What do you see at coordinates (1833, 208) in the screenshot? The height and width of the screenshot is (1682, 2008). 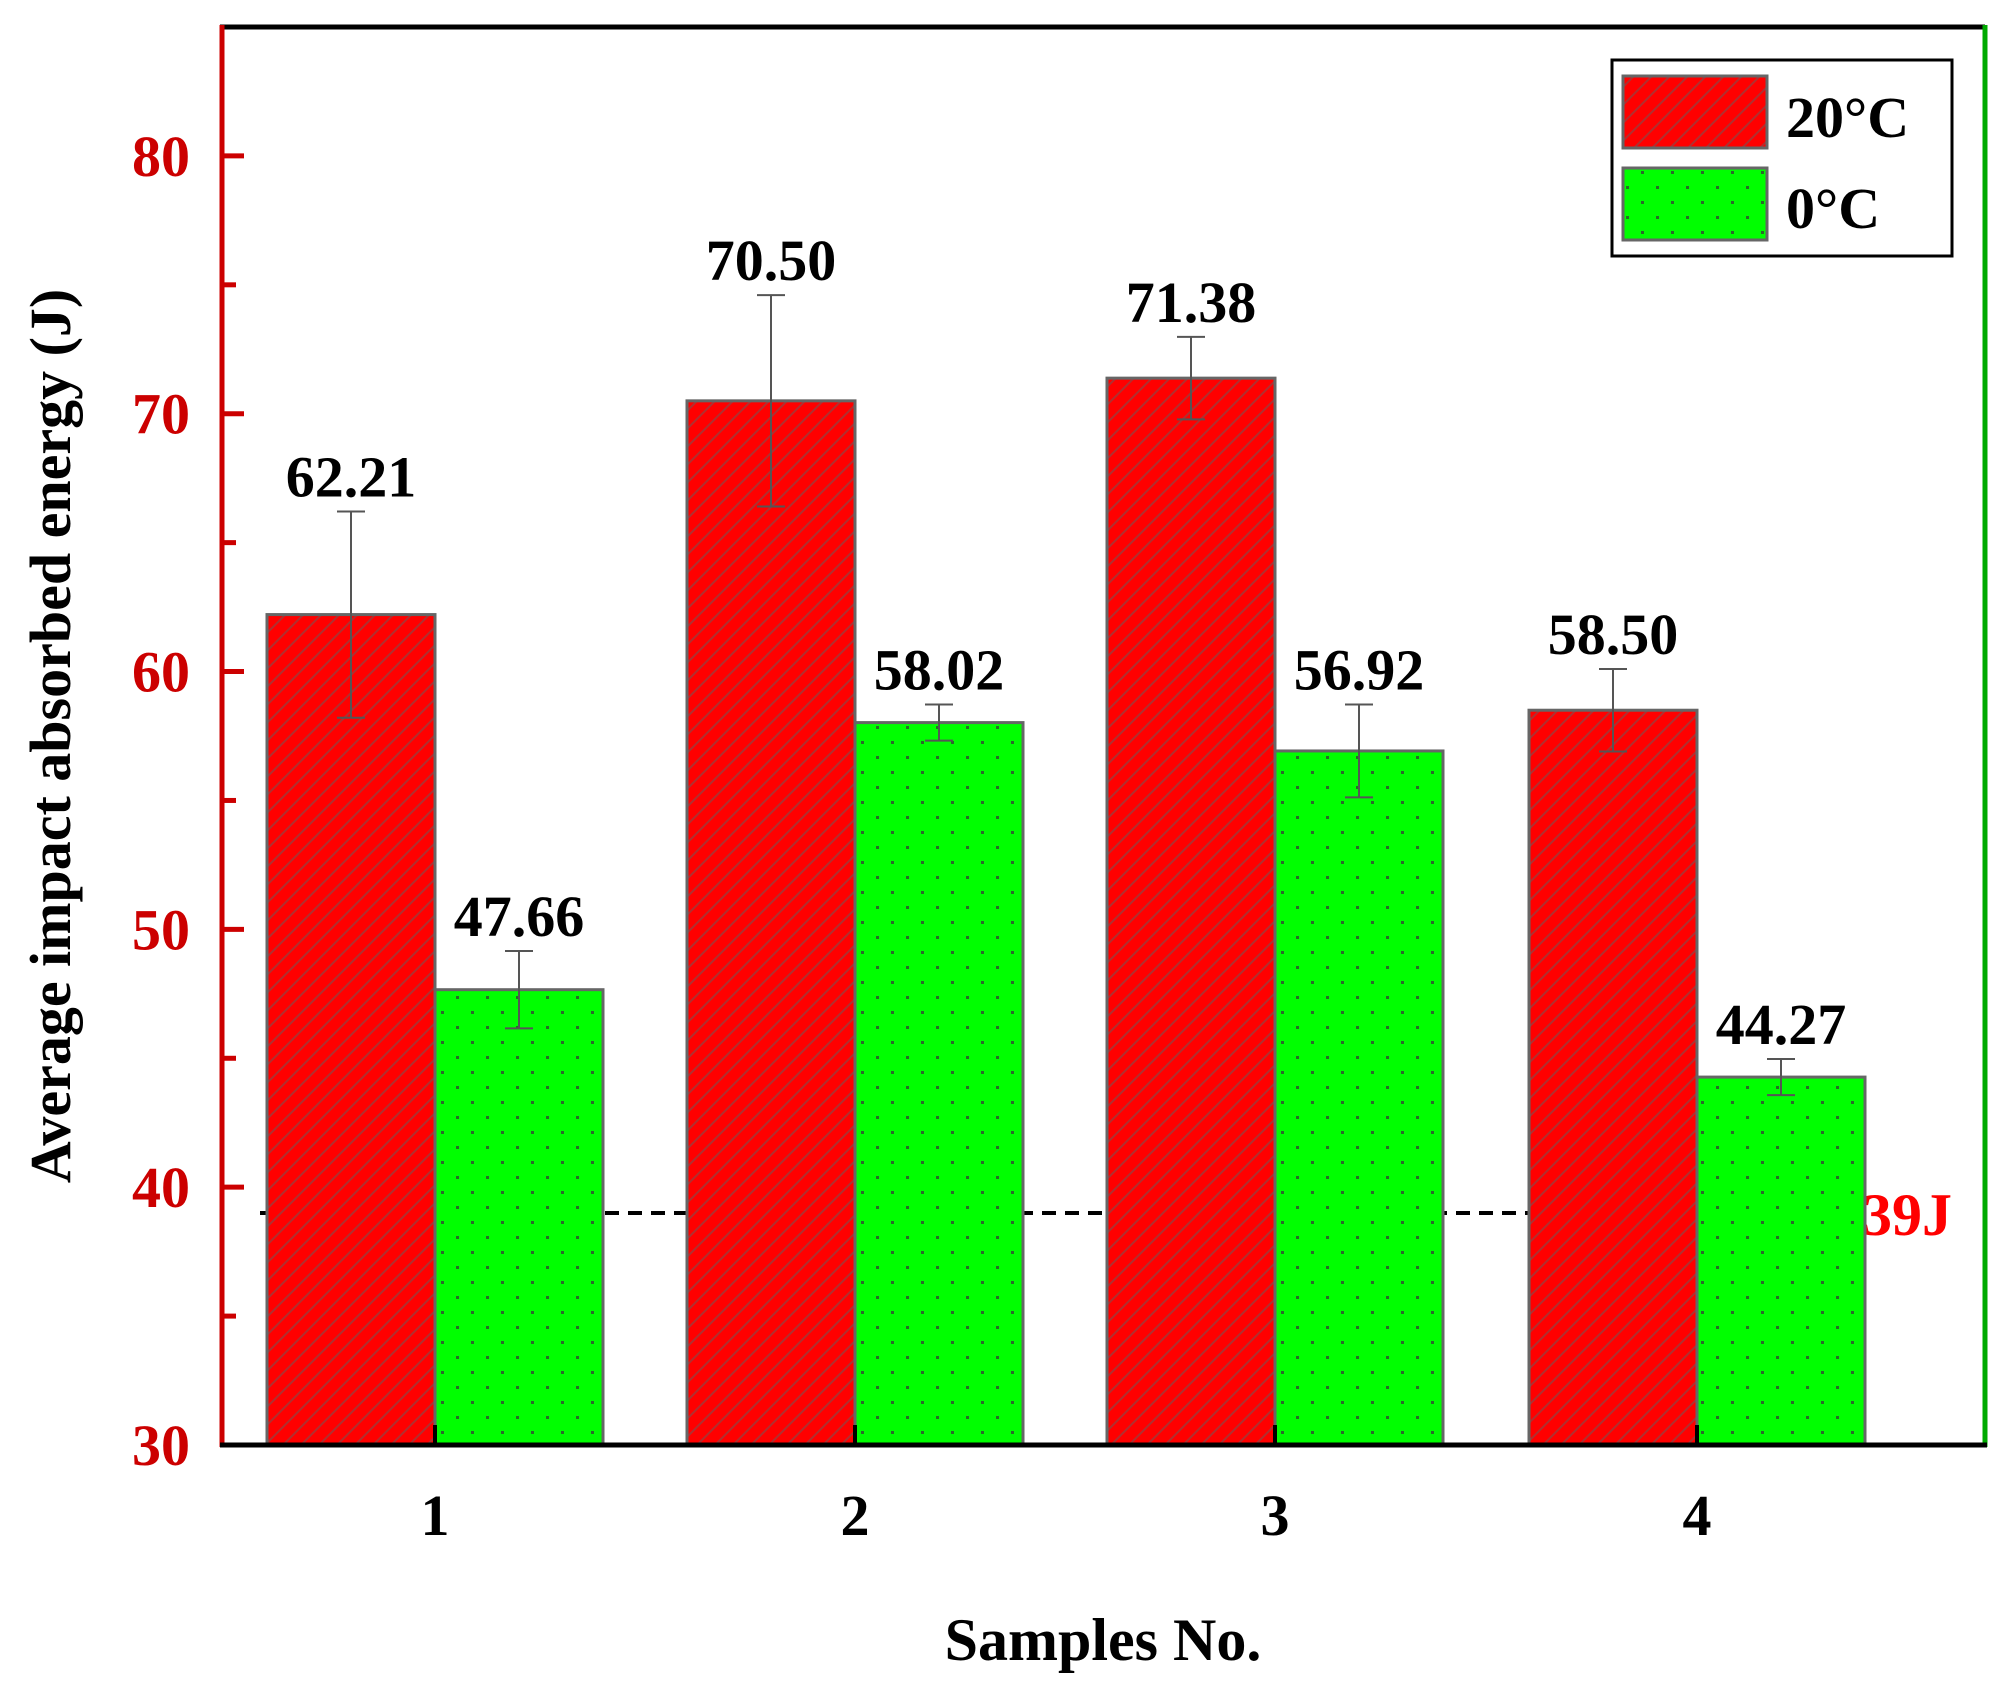 I see `legend-label-0c: 0°C` at bounding box center [1833, 208].